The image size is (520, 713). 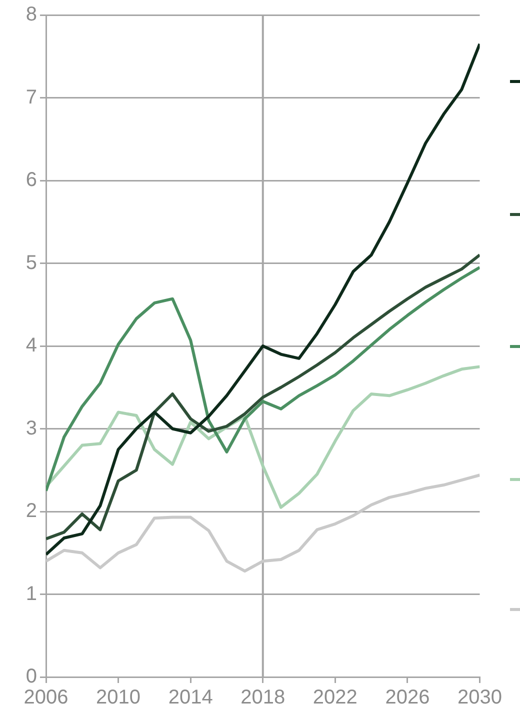 I want to click on y-tick-label: 8, so click(x=31, y=15).